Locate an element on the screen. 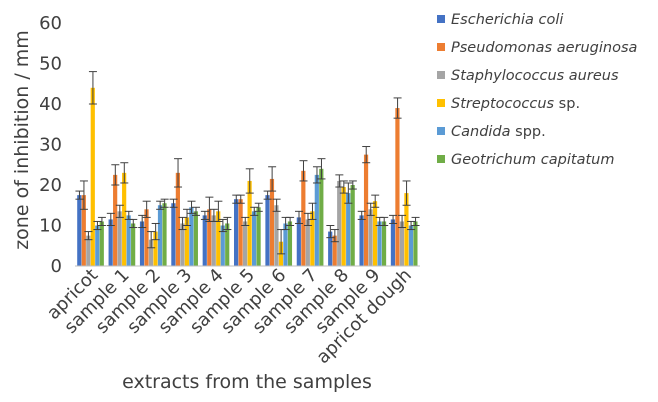 The height and width of the screenshot is (402, 658). y-tick-label: 10 is located at coordinates (50, 226).